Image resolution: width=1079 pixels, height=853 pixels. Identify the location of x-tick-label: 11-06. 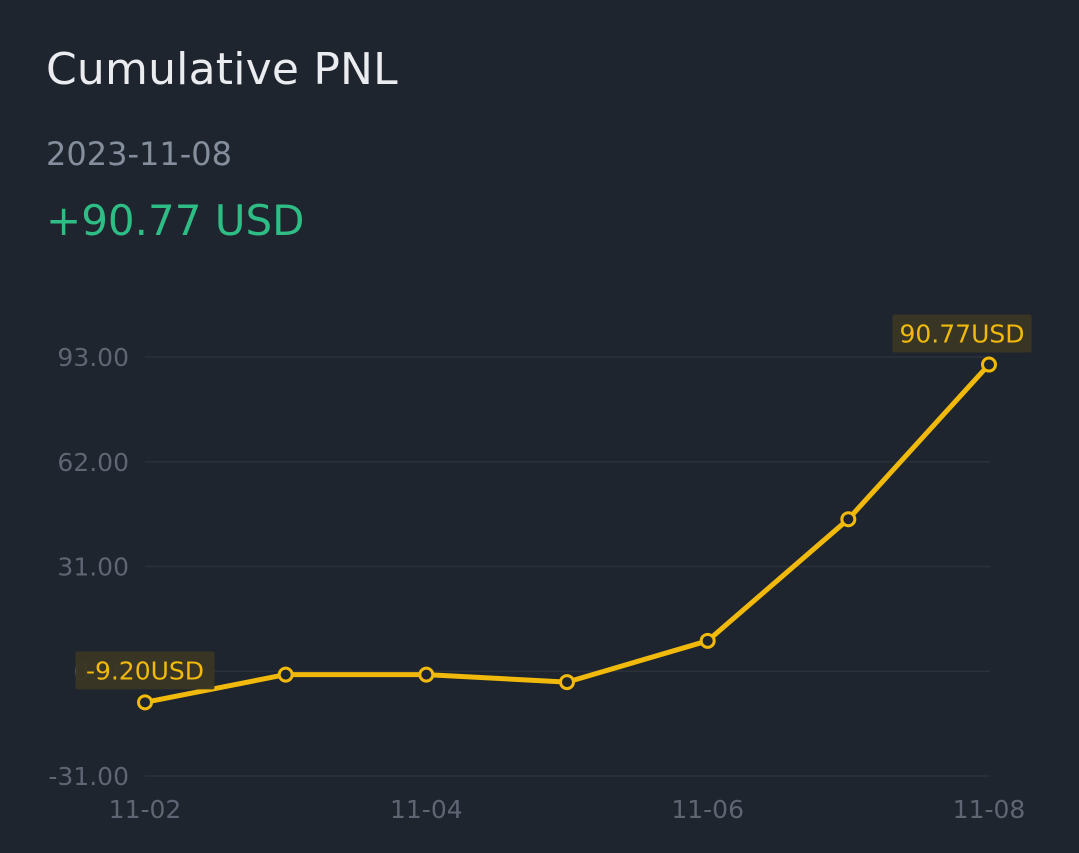
(707, 809).